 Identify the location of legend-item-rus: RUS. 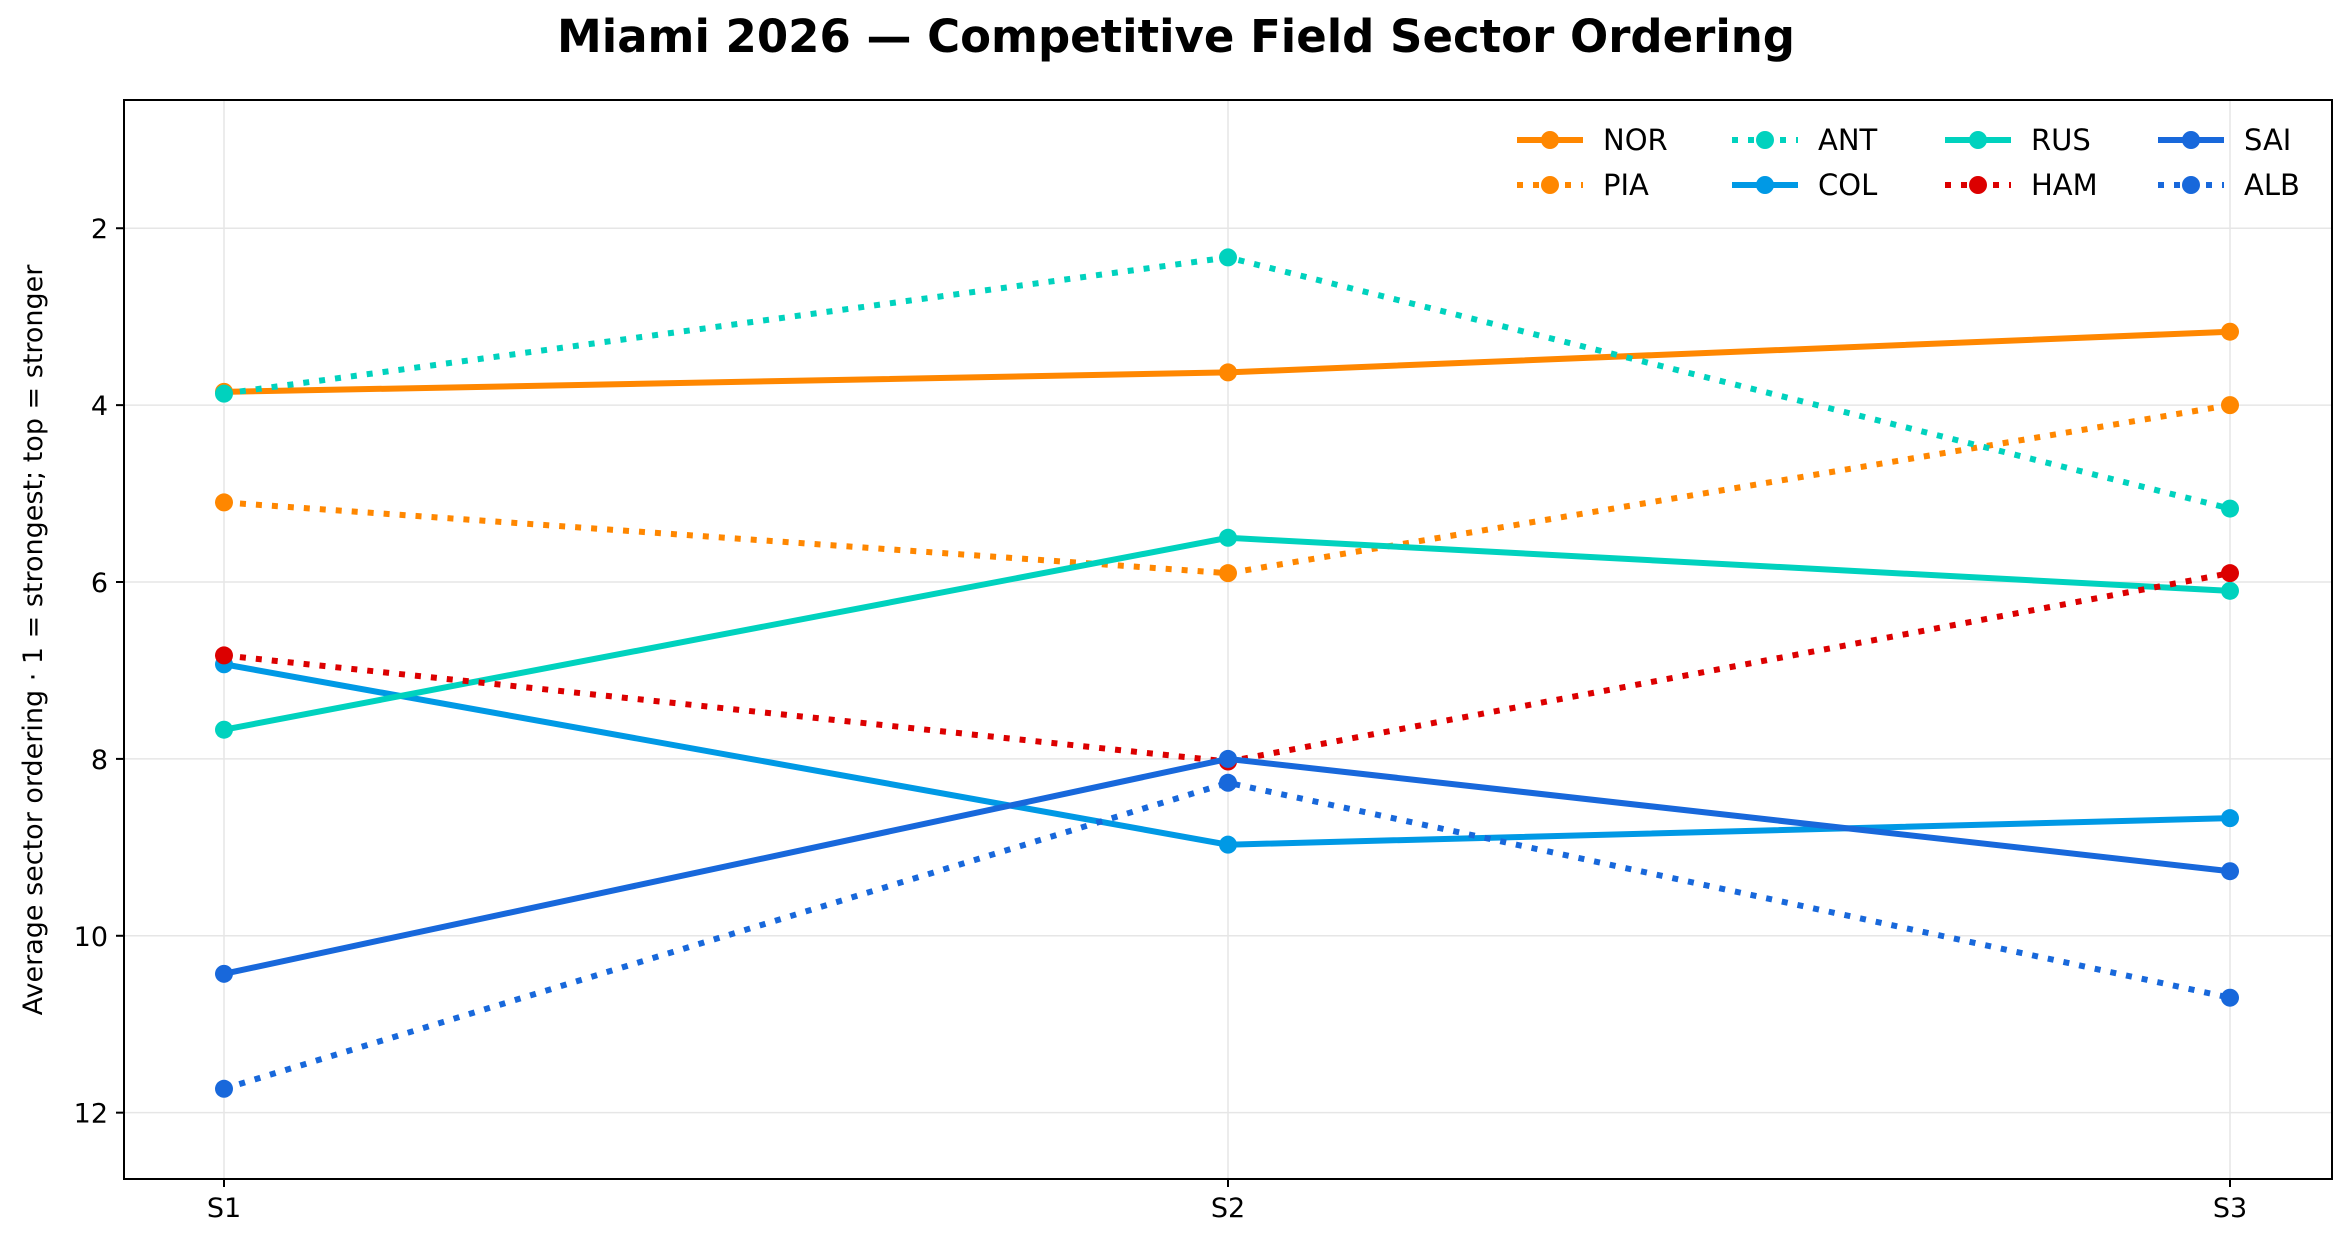
(2018, 140).